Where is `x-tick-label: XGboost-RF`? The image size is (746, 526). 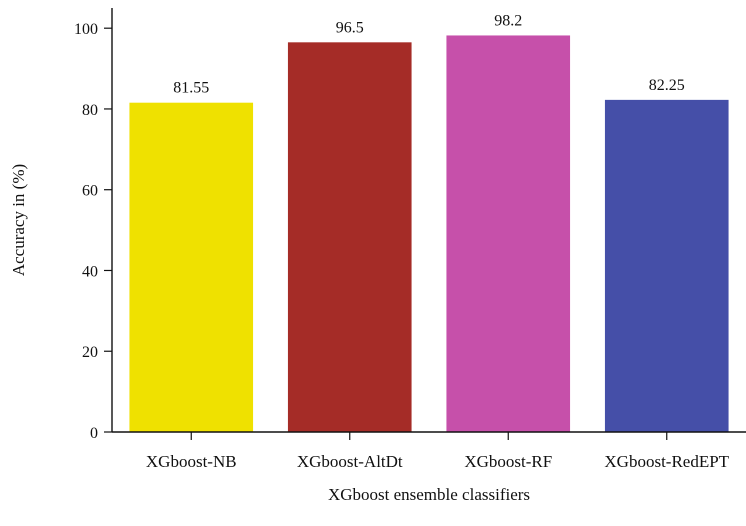
x-tick-label: XGboost-RF is located at coordinates (508, 461).